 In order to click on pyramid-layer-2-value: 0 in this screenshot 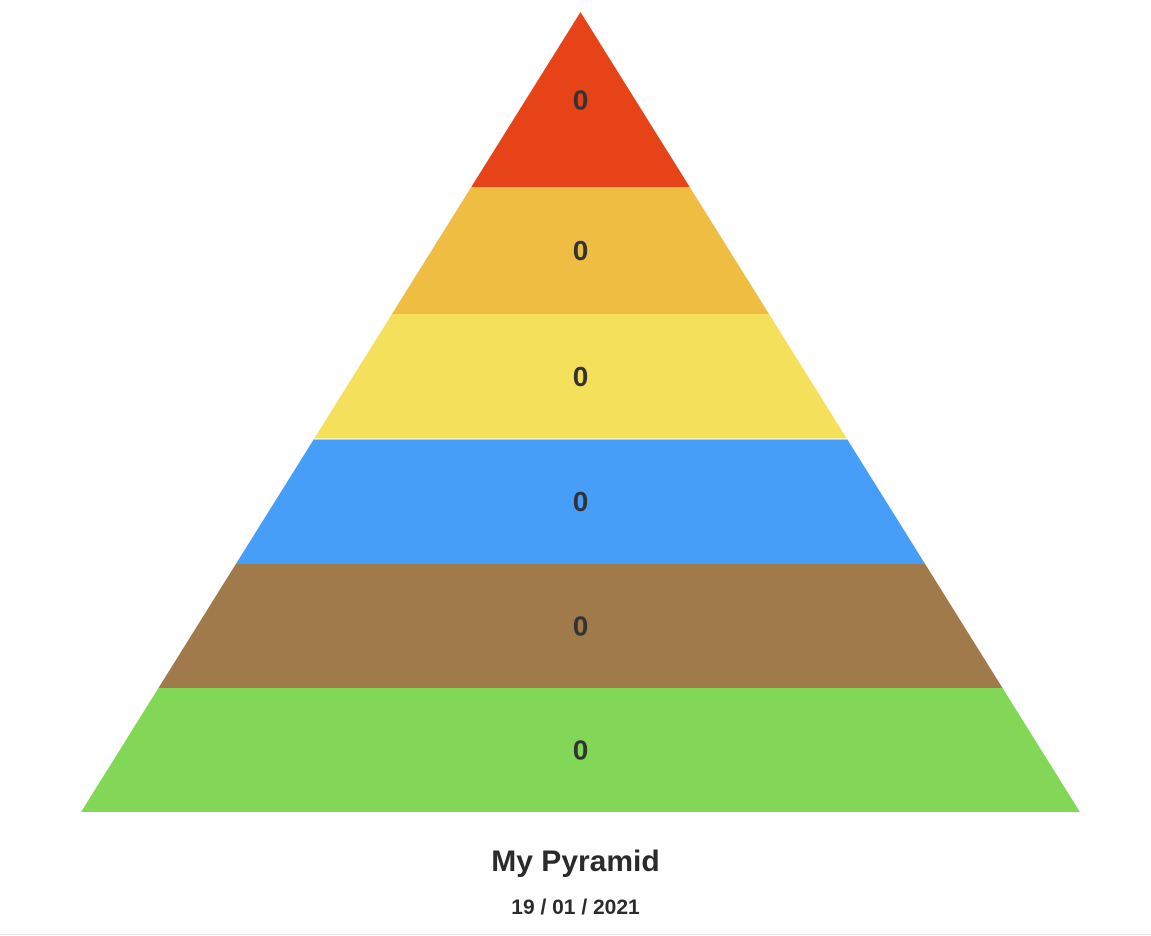, I will do `click(581, 250)`.